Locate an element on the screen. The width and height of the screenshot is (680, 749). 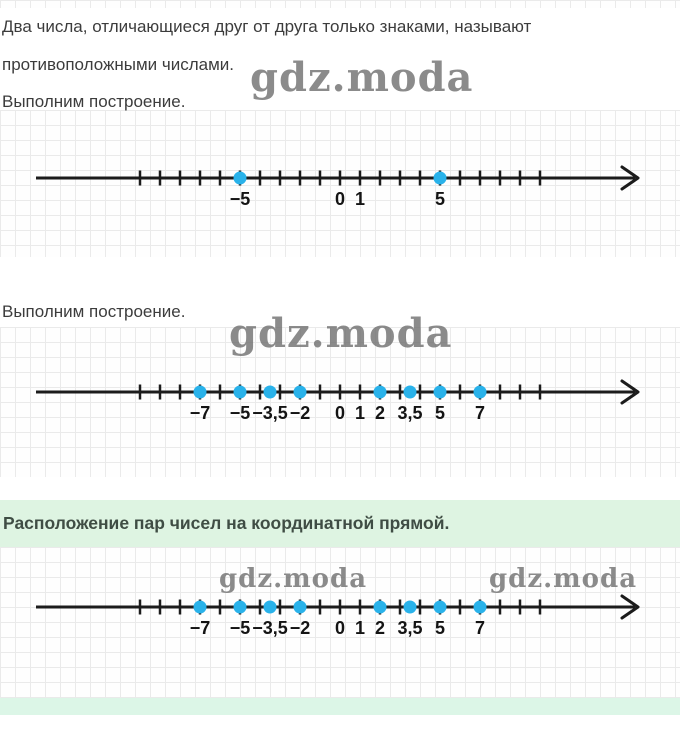
watermark-small-left: gdz.moda is located at coordinates (293, 579).